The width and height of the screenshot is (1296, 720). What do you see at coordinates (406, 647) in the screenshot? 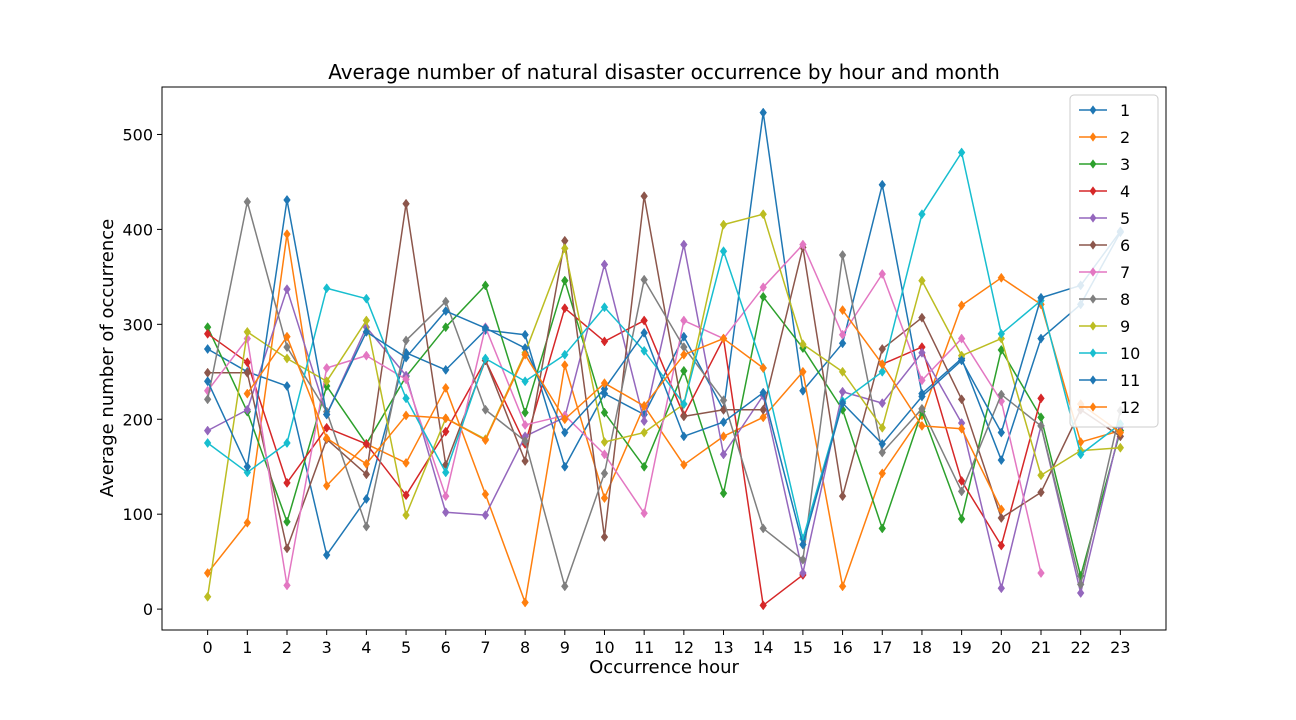
I see `x-tick-label: 5` at bounding box center [406, 647].